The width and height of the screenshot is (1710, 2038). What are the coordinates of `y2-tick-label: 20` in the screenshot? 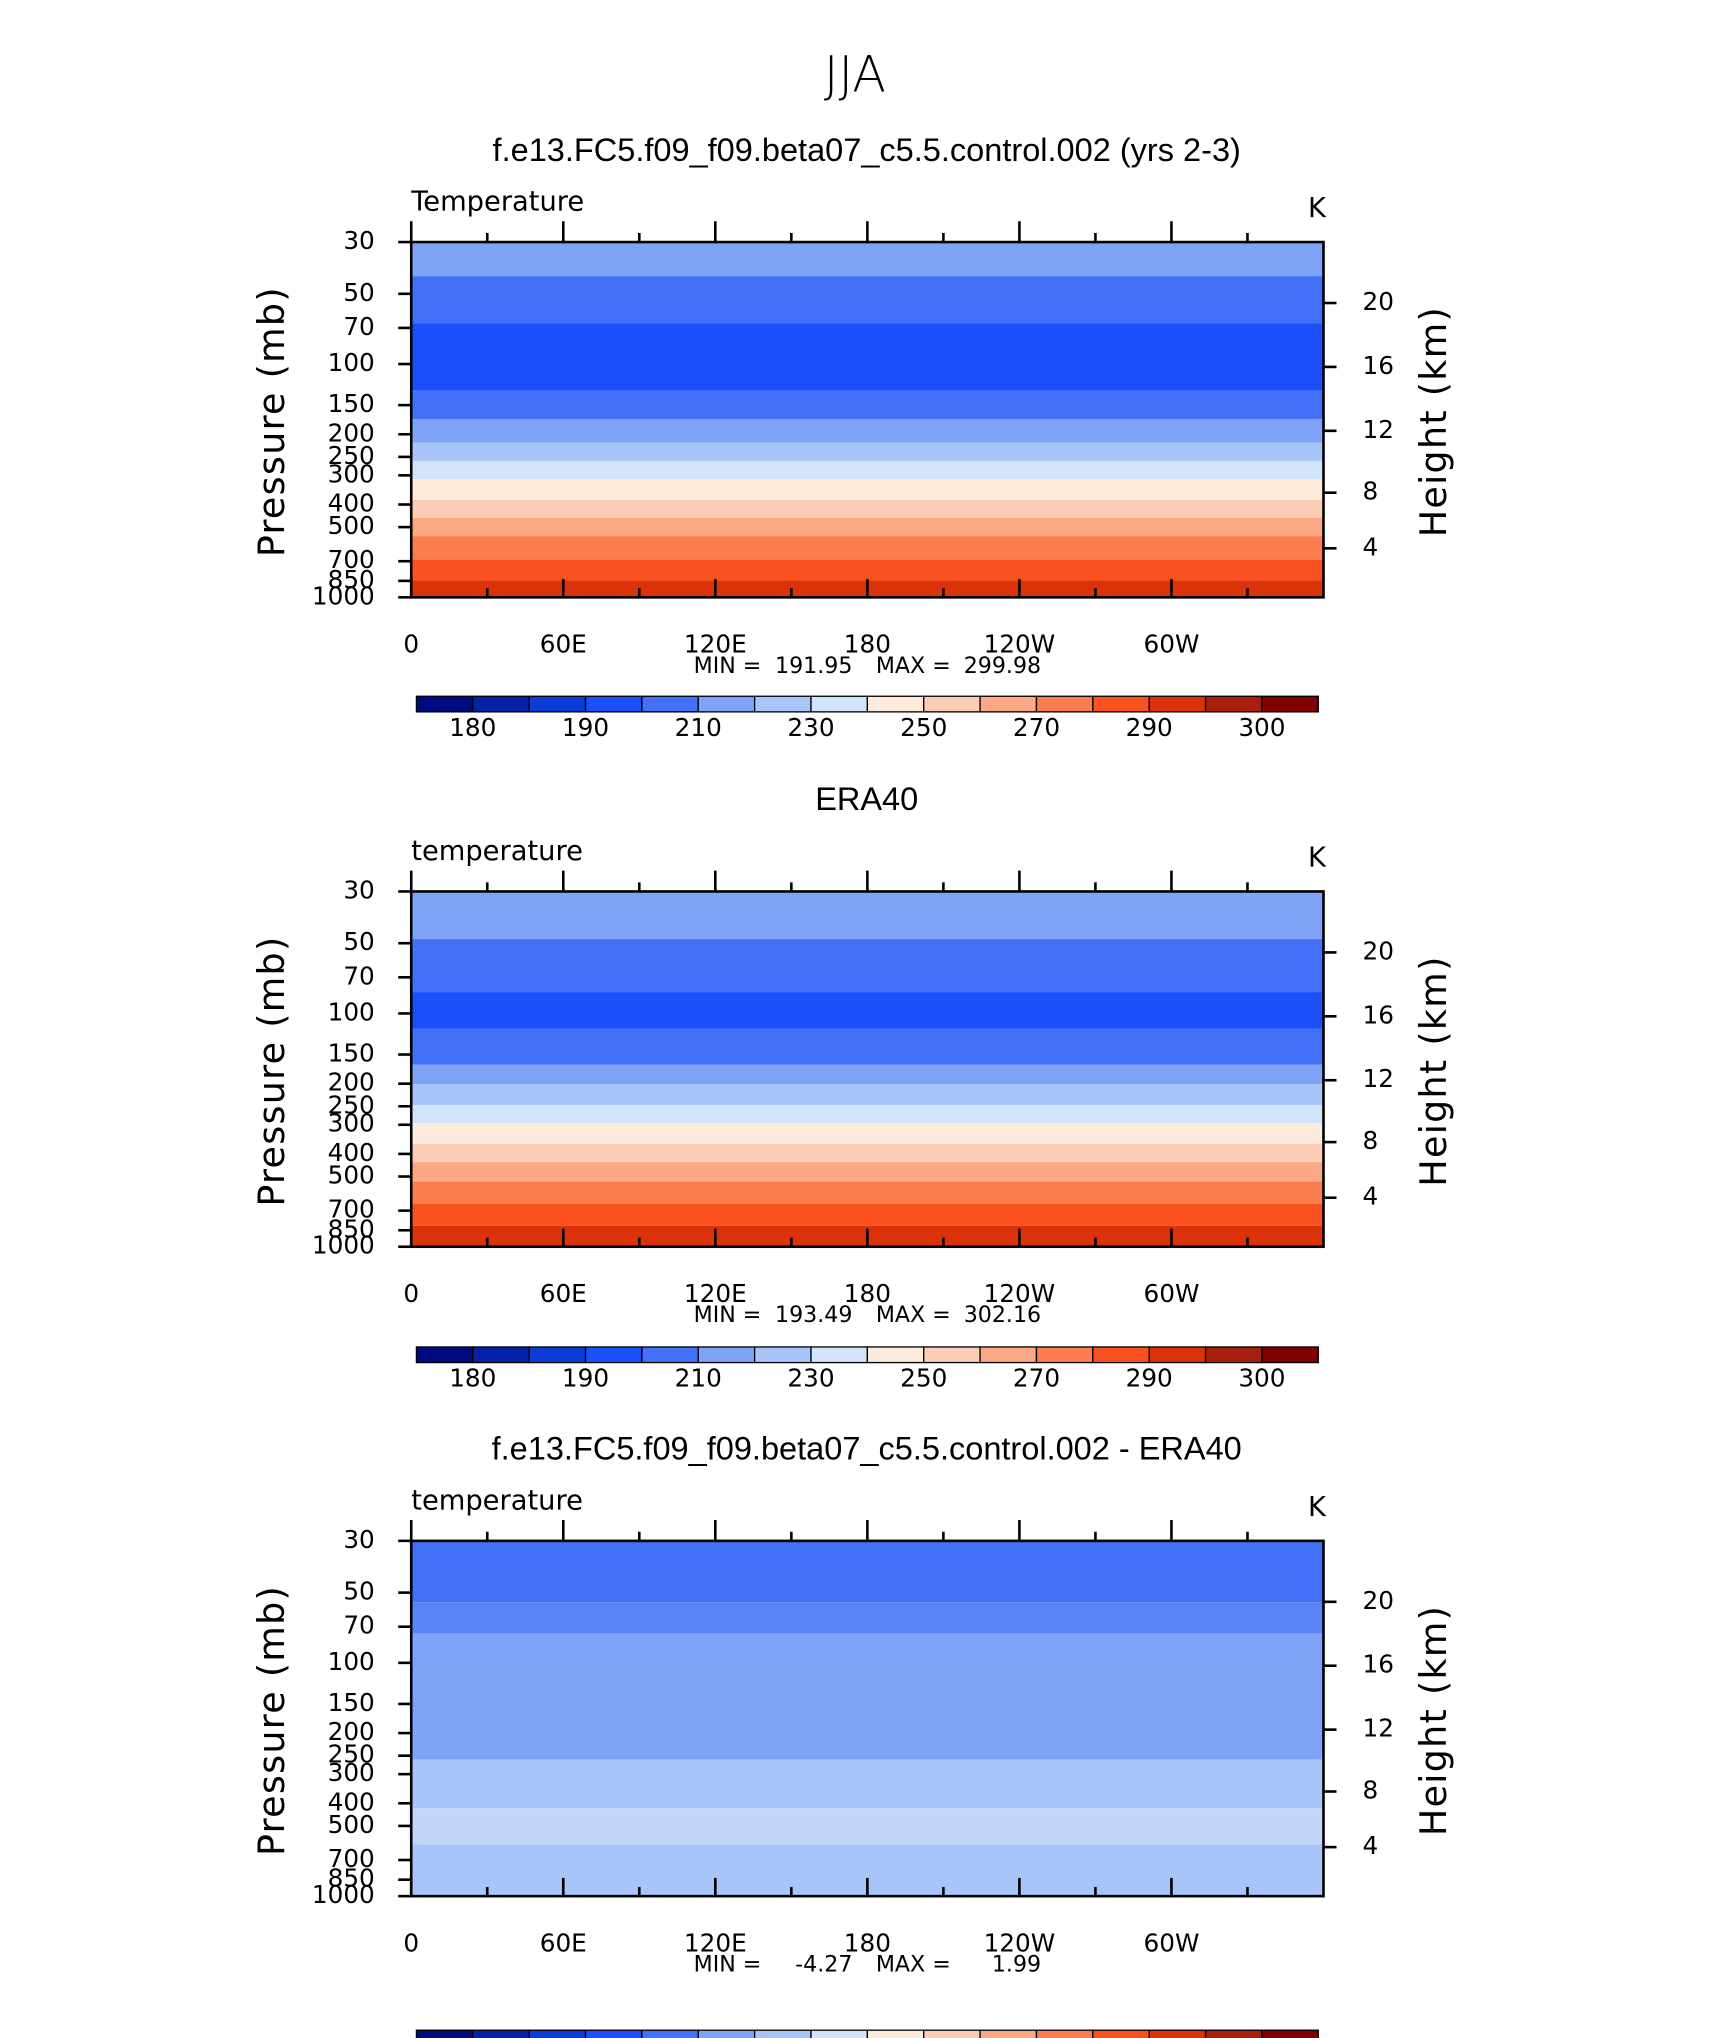 It's located at (1378, 950).